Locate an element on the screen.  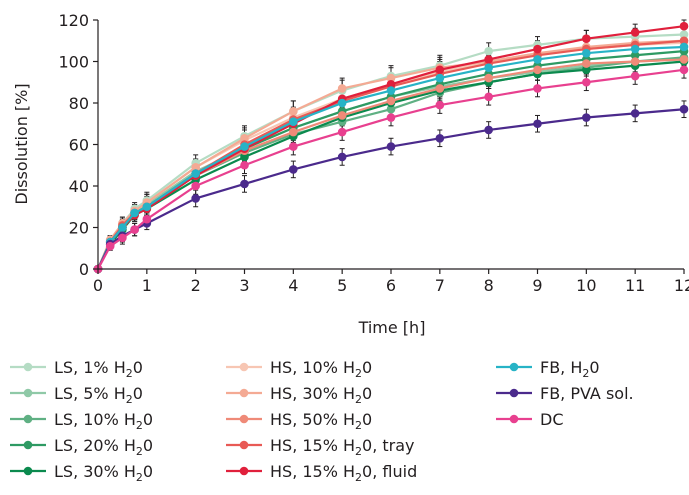
legend-item-0: LS, 1% H20 is located at coordinates (76, 369).